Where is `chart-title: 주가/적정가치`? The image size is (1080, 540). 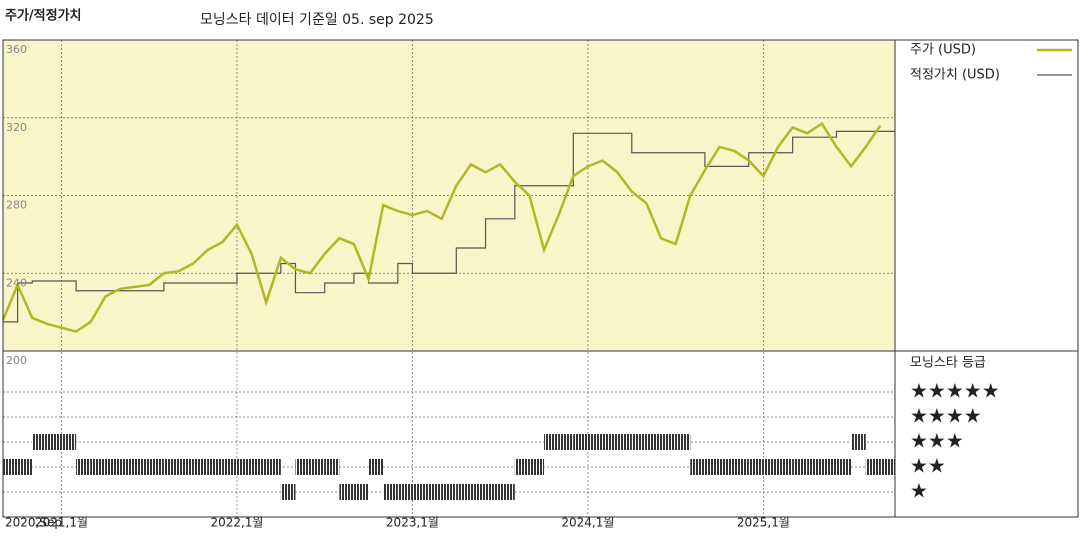 chart-title: 주가/적정가치 is located at coordinates (43, 16).